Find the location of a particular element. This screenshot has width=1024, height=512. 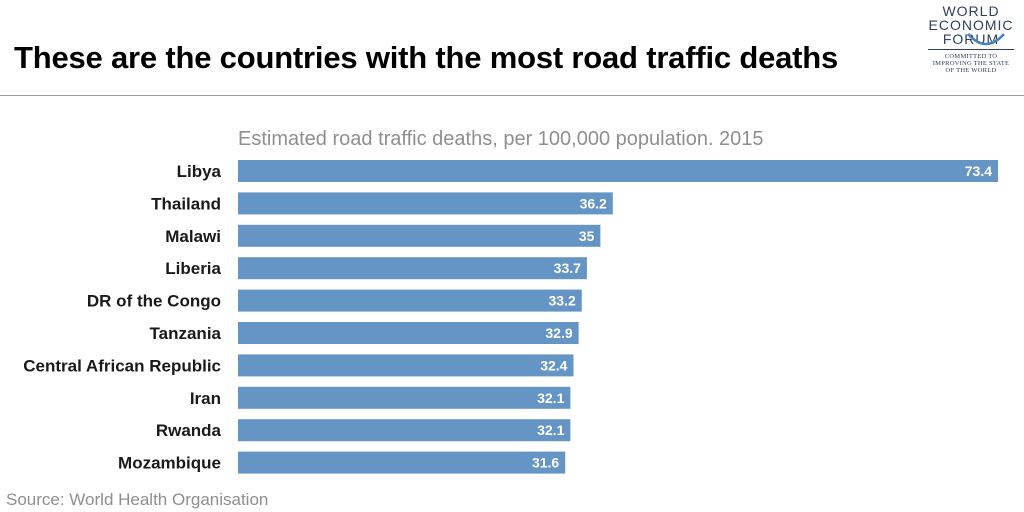

value-label-liberia: 33.7 is located at coordinates (567, 268).